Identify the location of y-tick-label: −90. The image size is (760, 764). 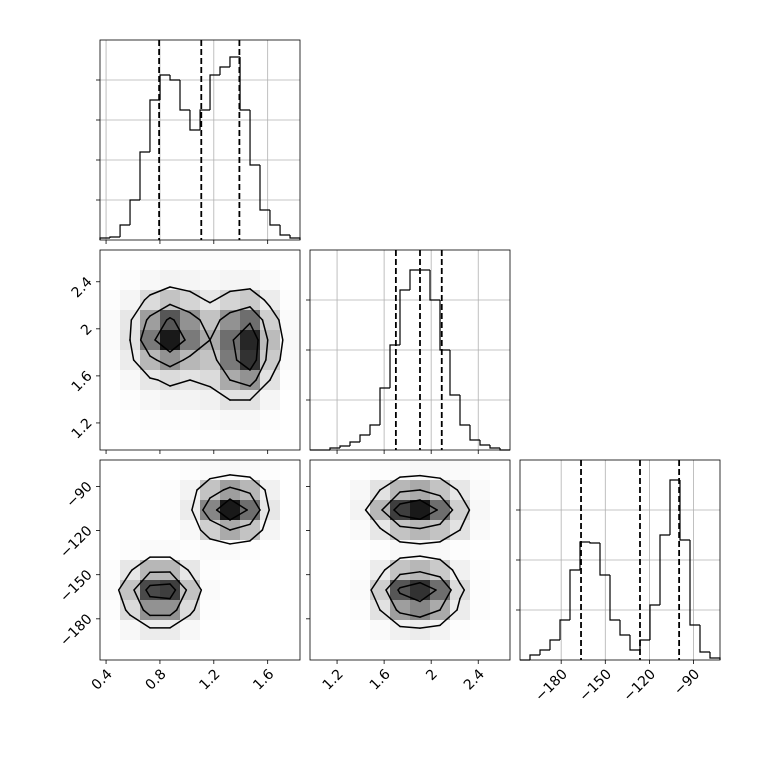
(79, 495).